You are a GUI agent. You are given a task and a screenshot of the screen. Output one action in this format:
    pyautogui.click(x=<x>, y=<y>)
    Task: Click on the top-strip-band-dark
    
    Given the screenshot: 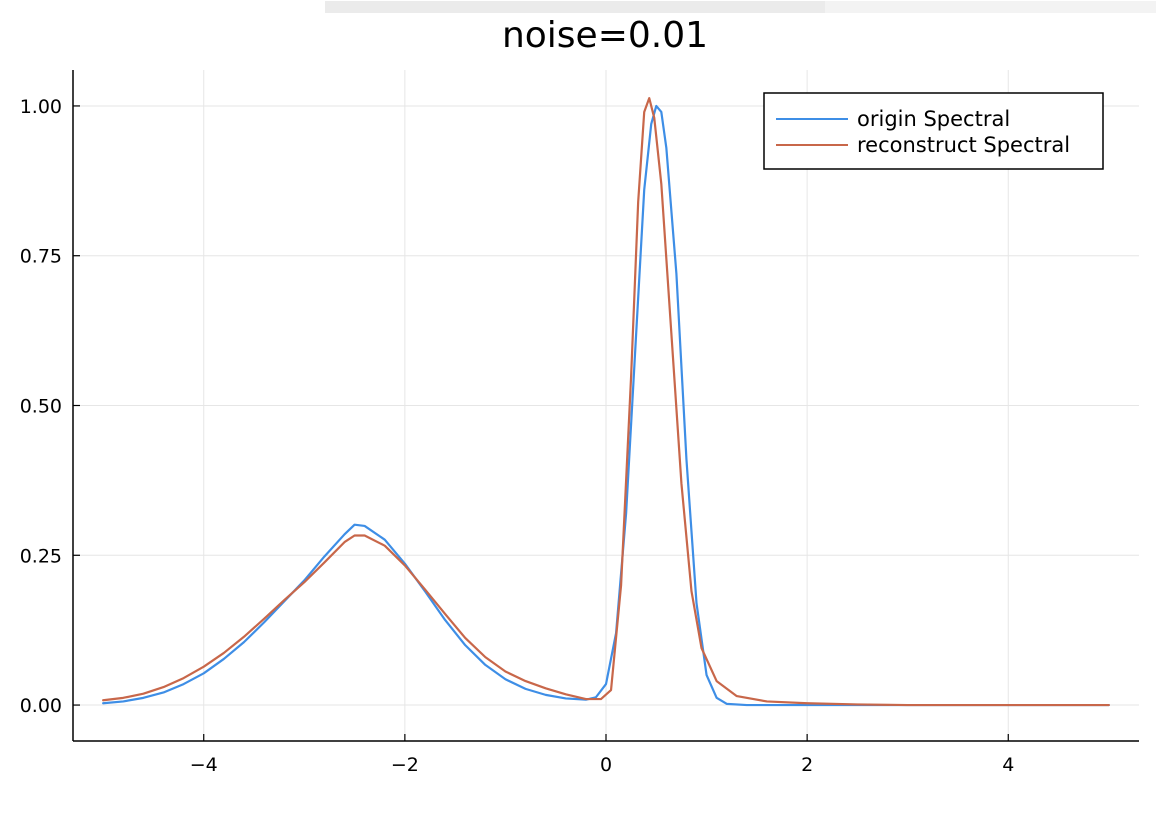 What is the action you would take?
    pyautogui.click(x=575, y=7)
    